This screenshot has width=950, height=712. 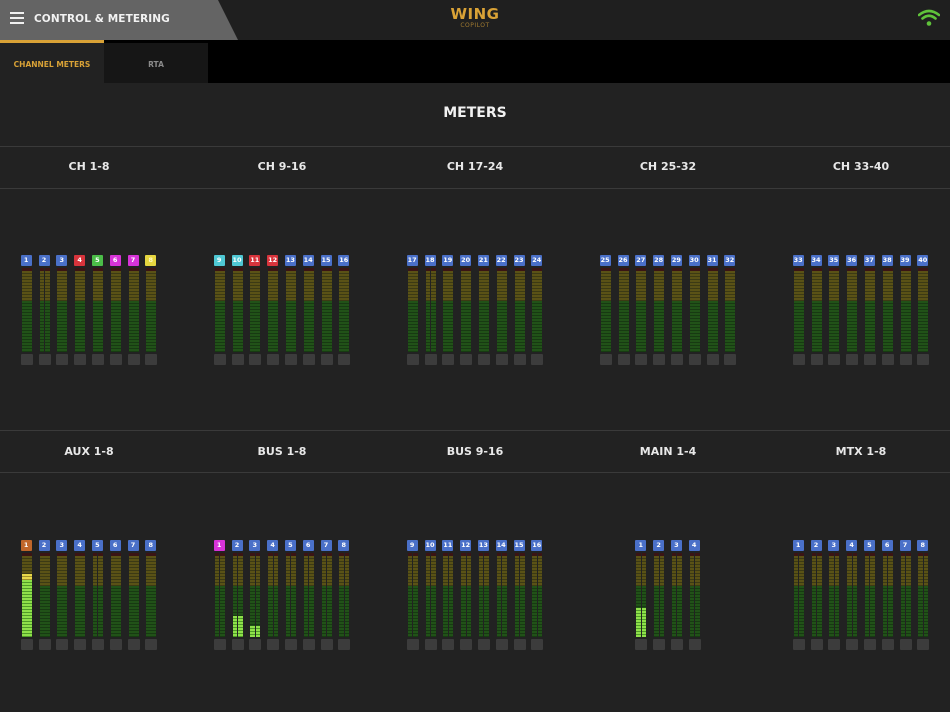 What do you see at coordinates (156, 63) in the screenshot?
I see `tab-rta: RTA` at bounding box center [156, 63].